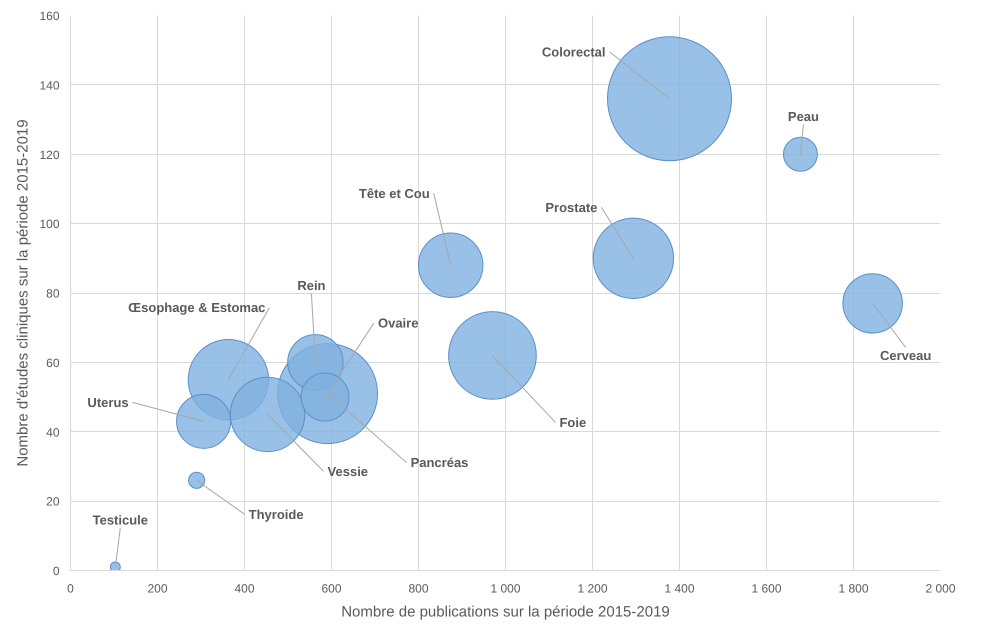 Image resolution: width=987 pixels, height=633 pixels. I want to click on x-tick-label: 1 400, so click(679, 589).